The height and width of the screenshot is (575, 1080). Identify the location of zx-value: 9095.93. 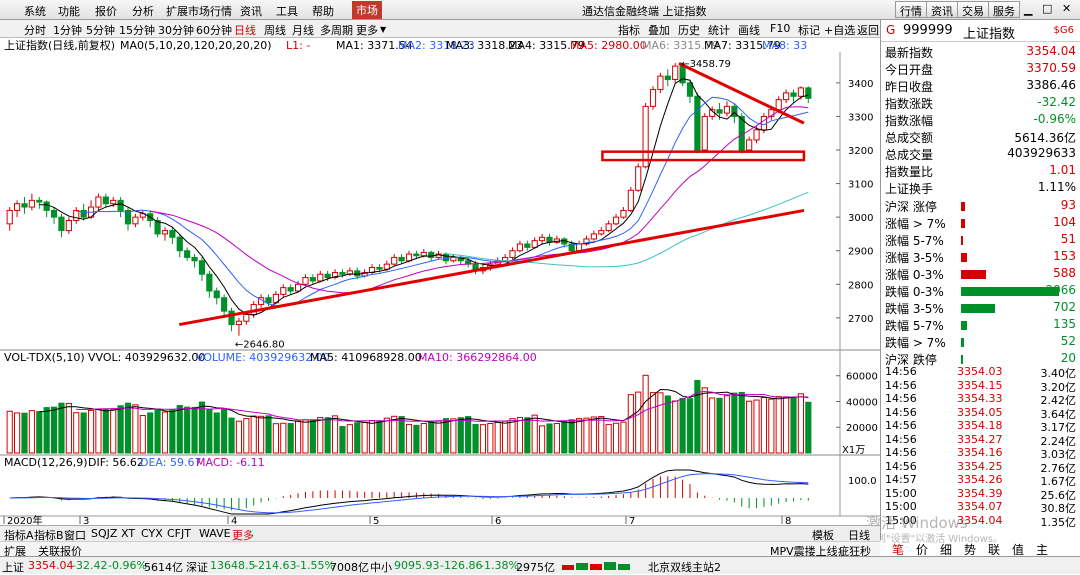
(417, 565).